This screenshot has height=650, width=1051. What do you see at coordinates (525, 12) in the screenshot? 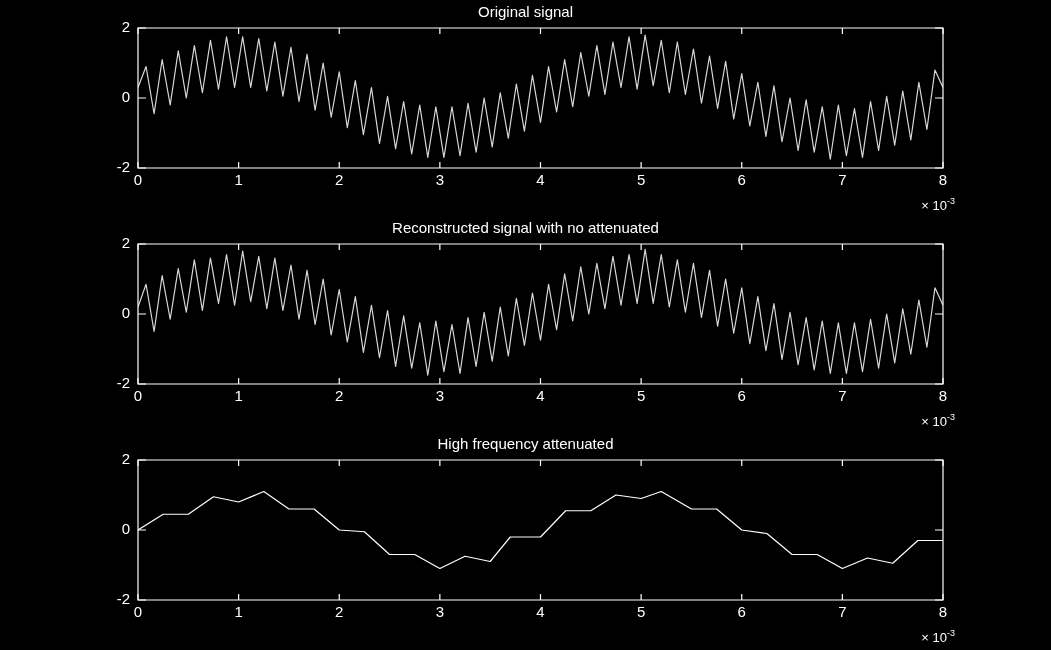
I see `chart-title: Original signal` at bounding box center [525, 12].